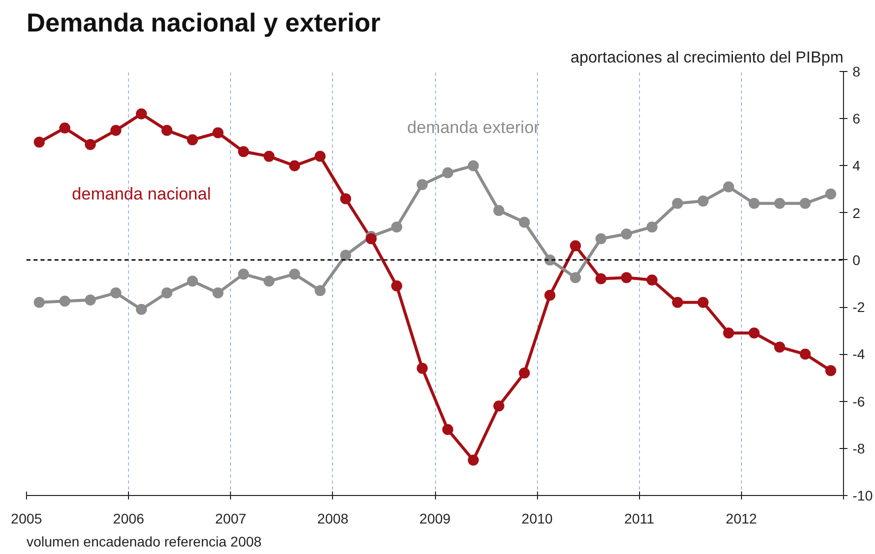 The image size is (875, 554). Describe the element at coordinates (333, 518) in the screenshot. I see `x-tick-label: 2008` at that location.